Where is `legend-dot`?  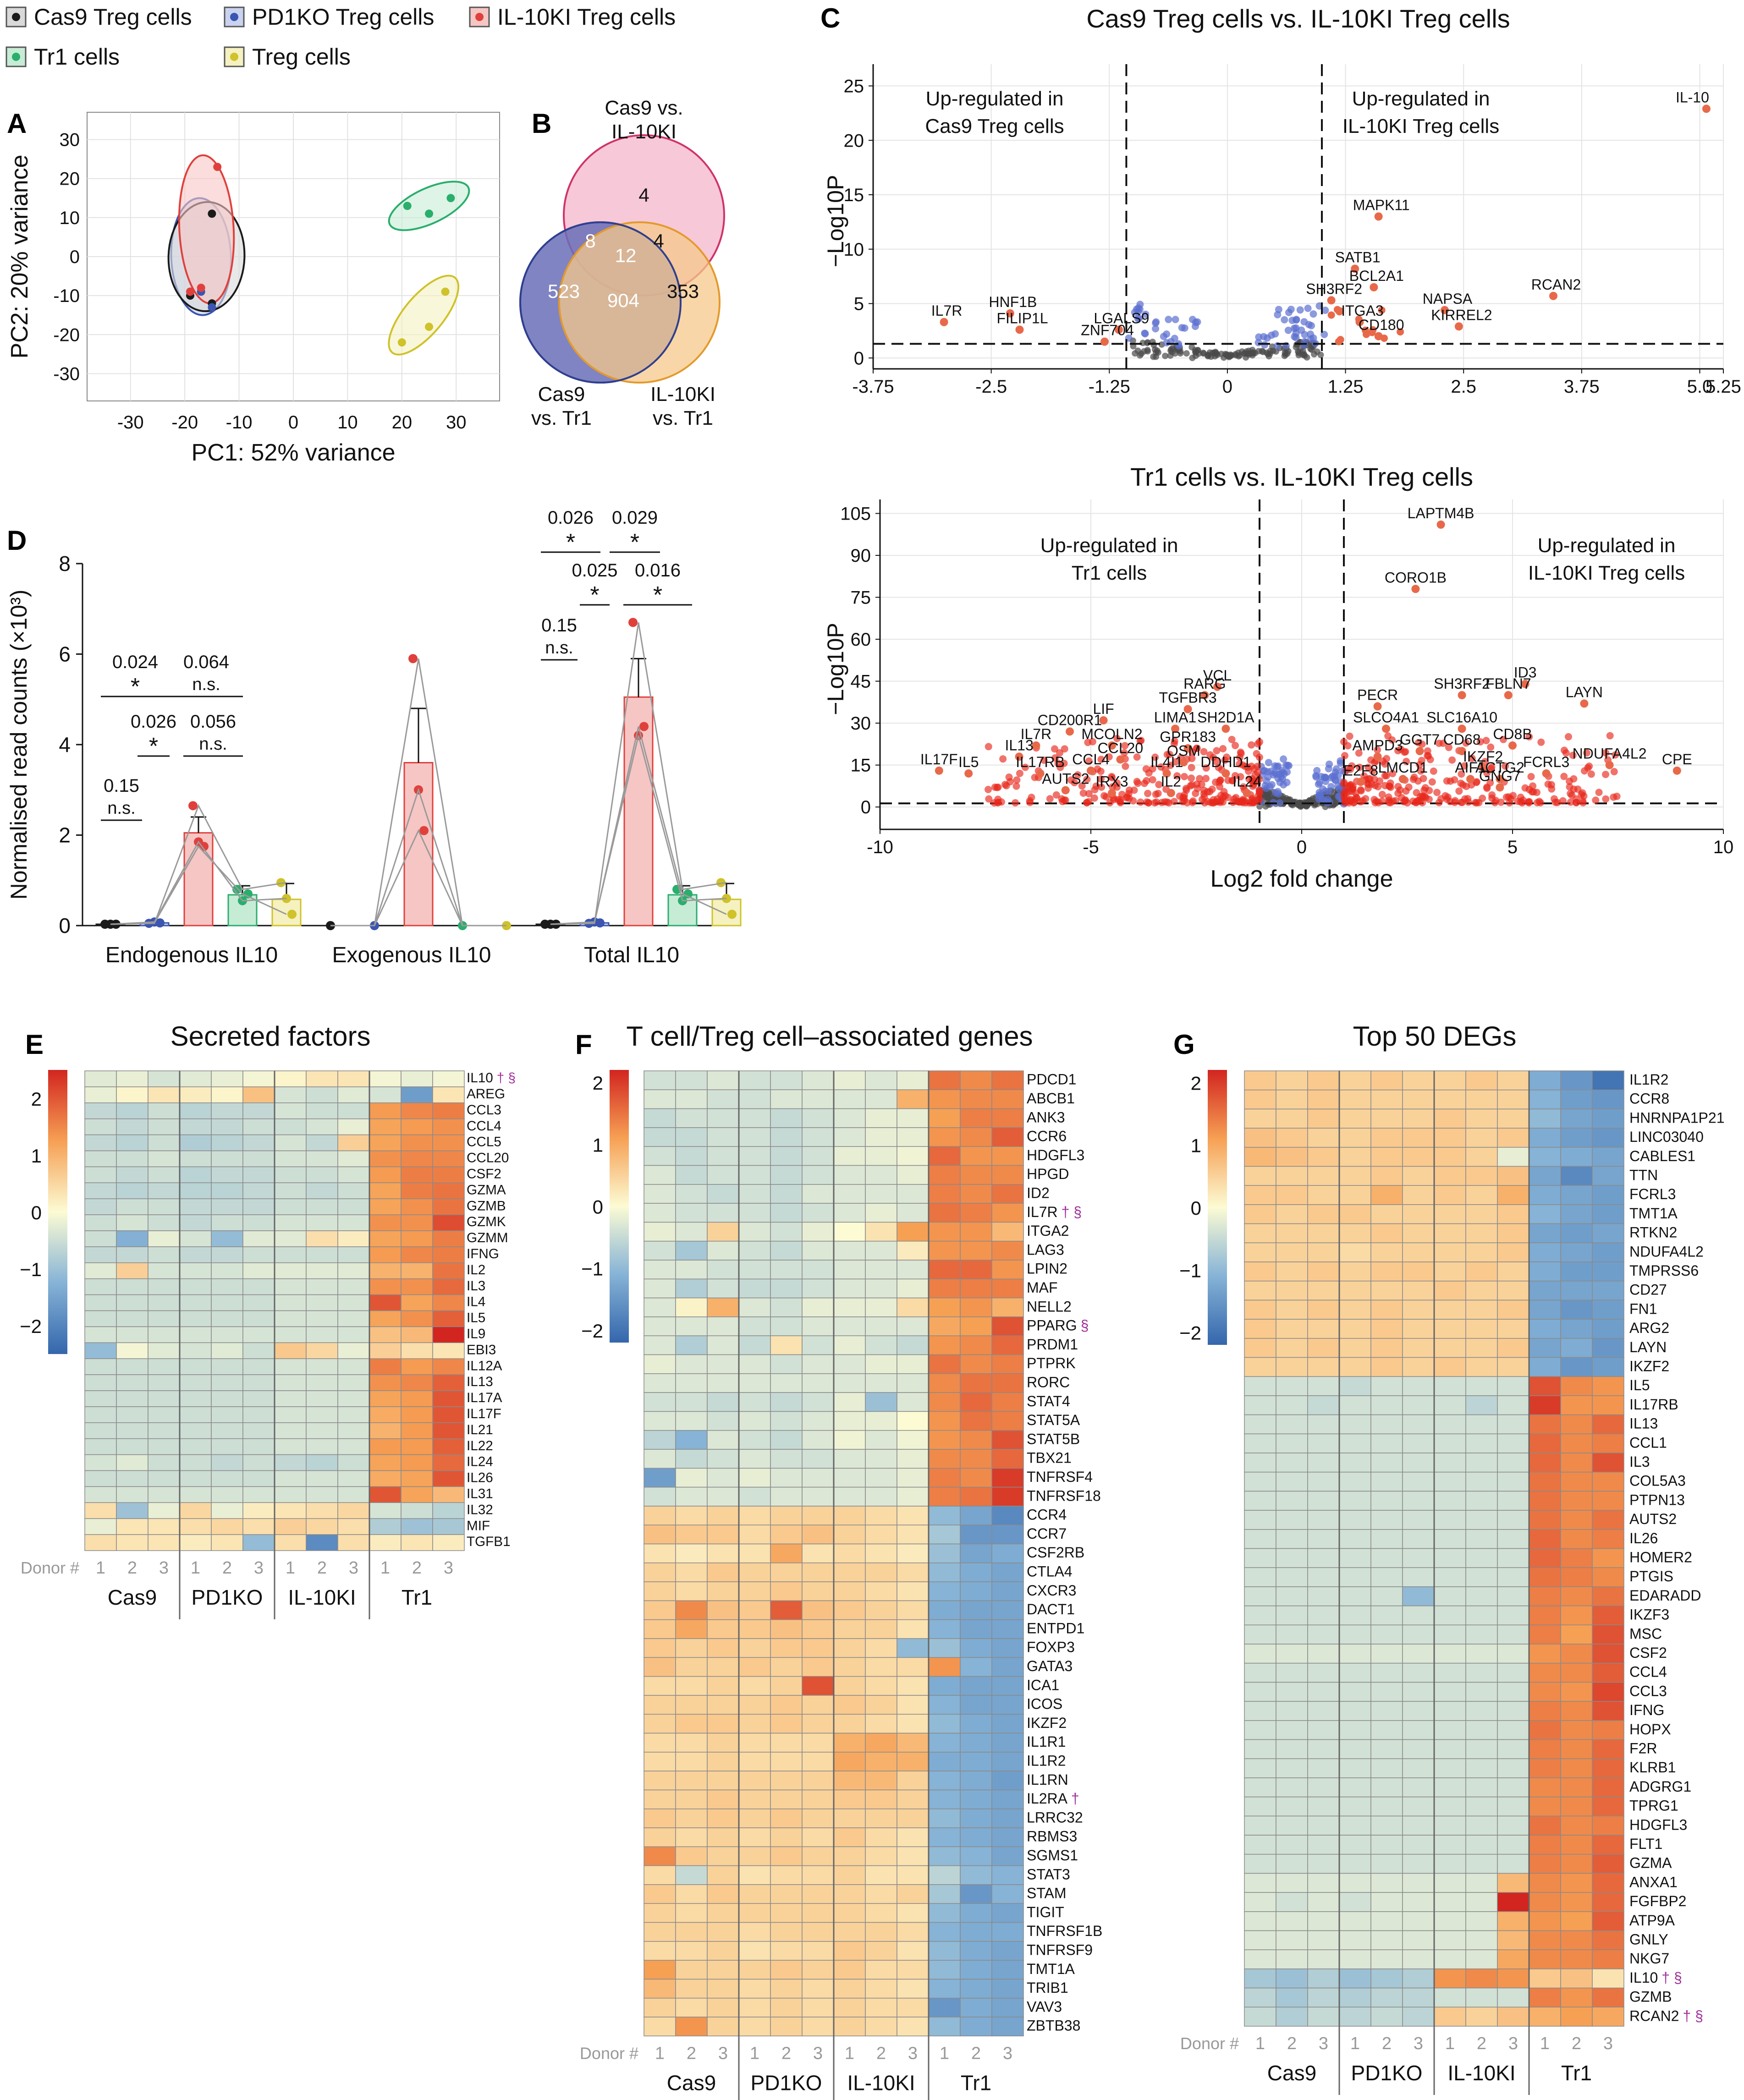
legend-dot is located at coordinates (479, 17).